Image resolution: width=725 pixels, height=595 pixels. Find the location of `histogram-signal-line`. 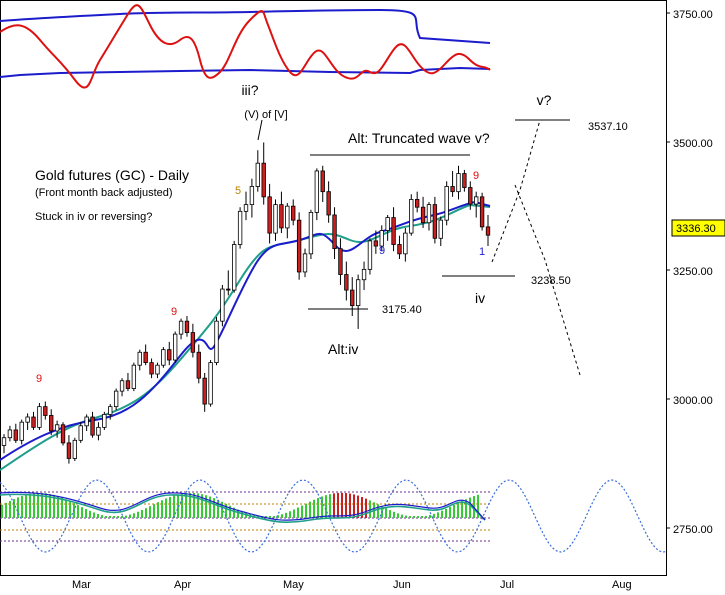

histogram-signal-line is located at coordinates (243, 508).